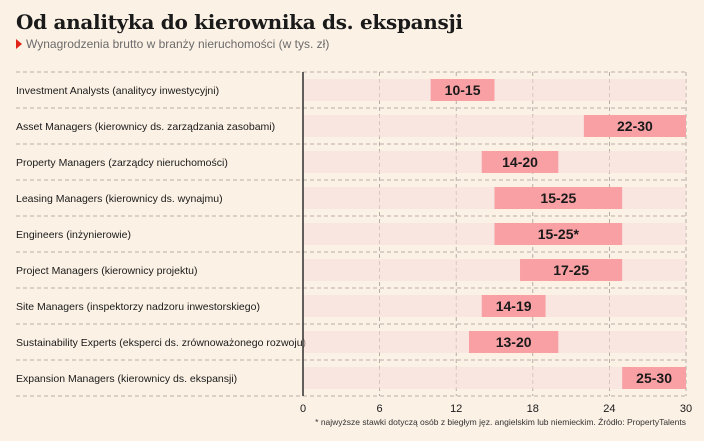 This screenshot has width=704, height=441. I want to click on data-label: 14-20, so click(520, 162).